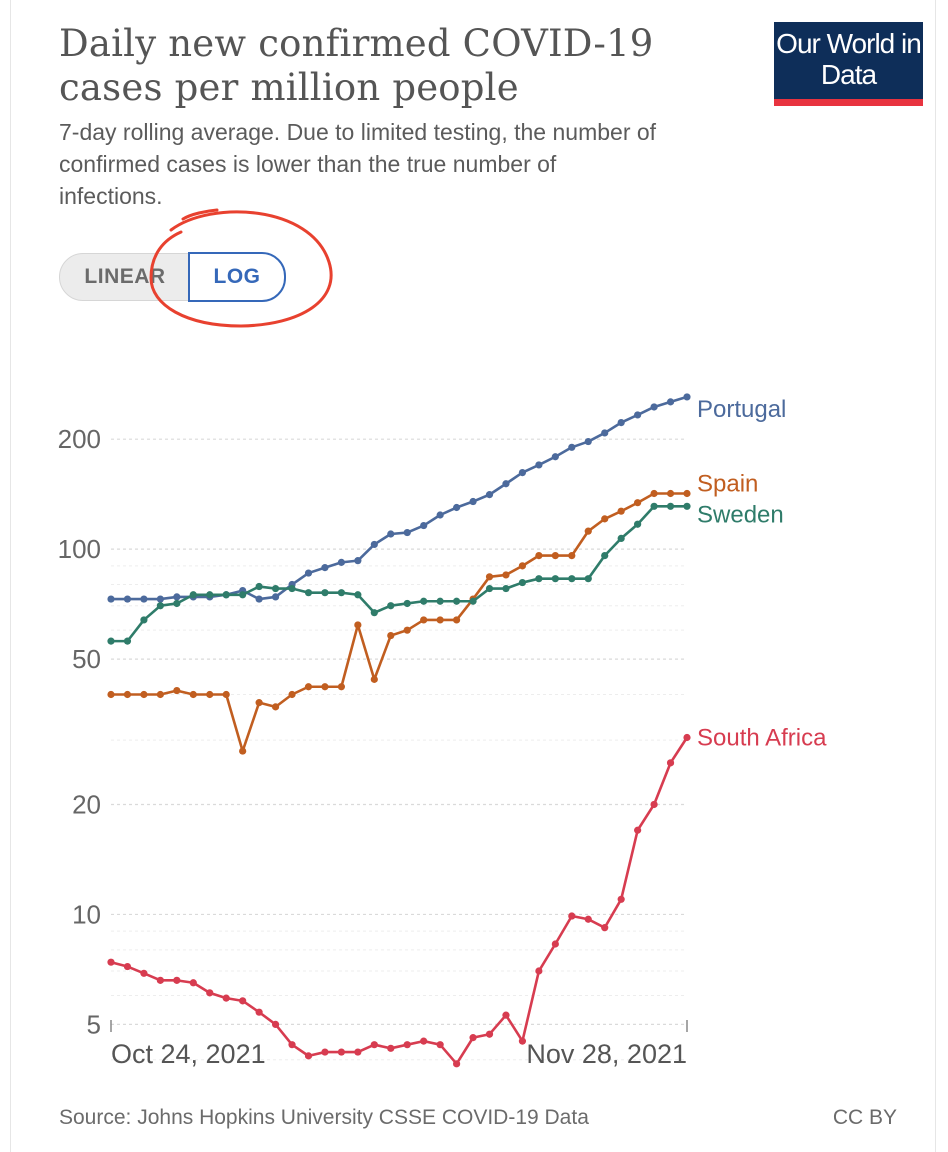 This screenshot has height=1152, width=948. Describe the element at coordinates (237, 277) in the screenshot. I see `log-scale-button: LOG` at that location.